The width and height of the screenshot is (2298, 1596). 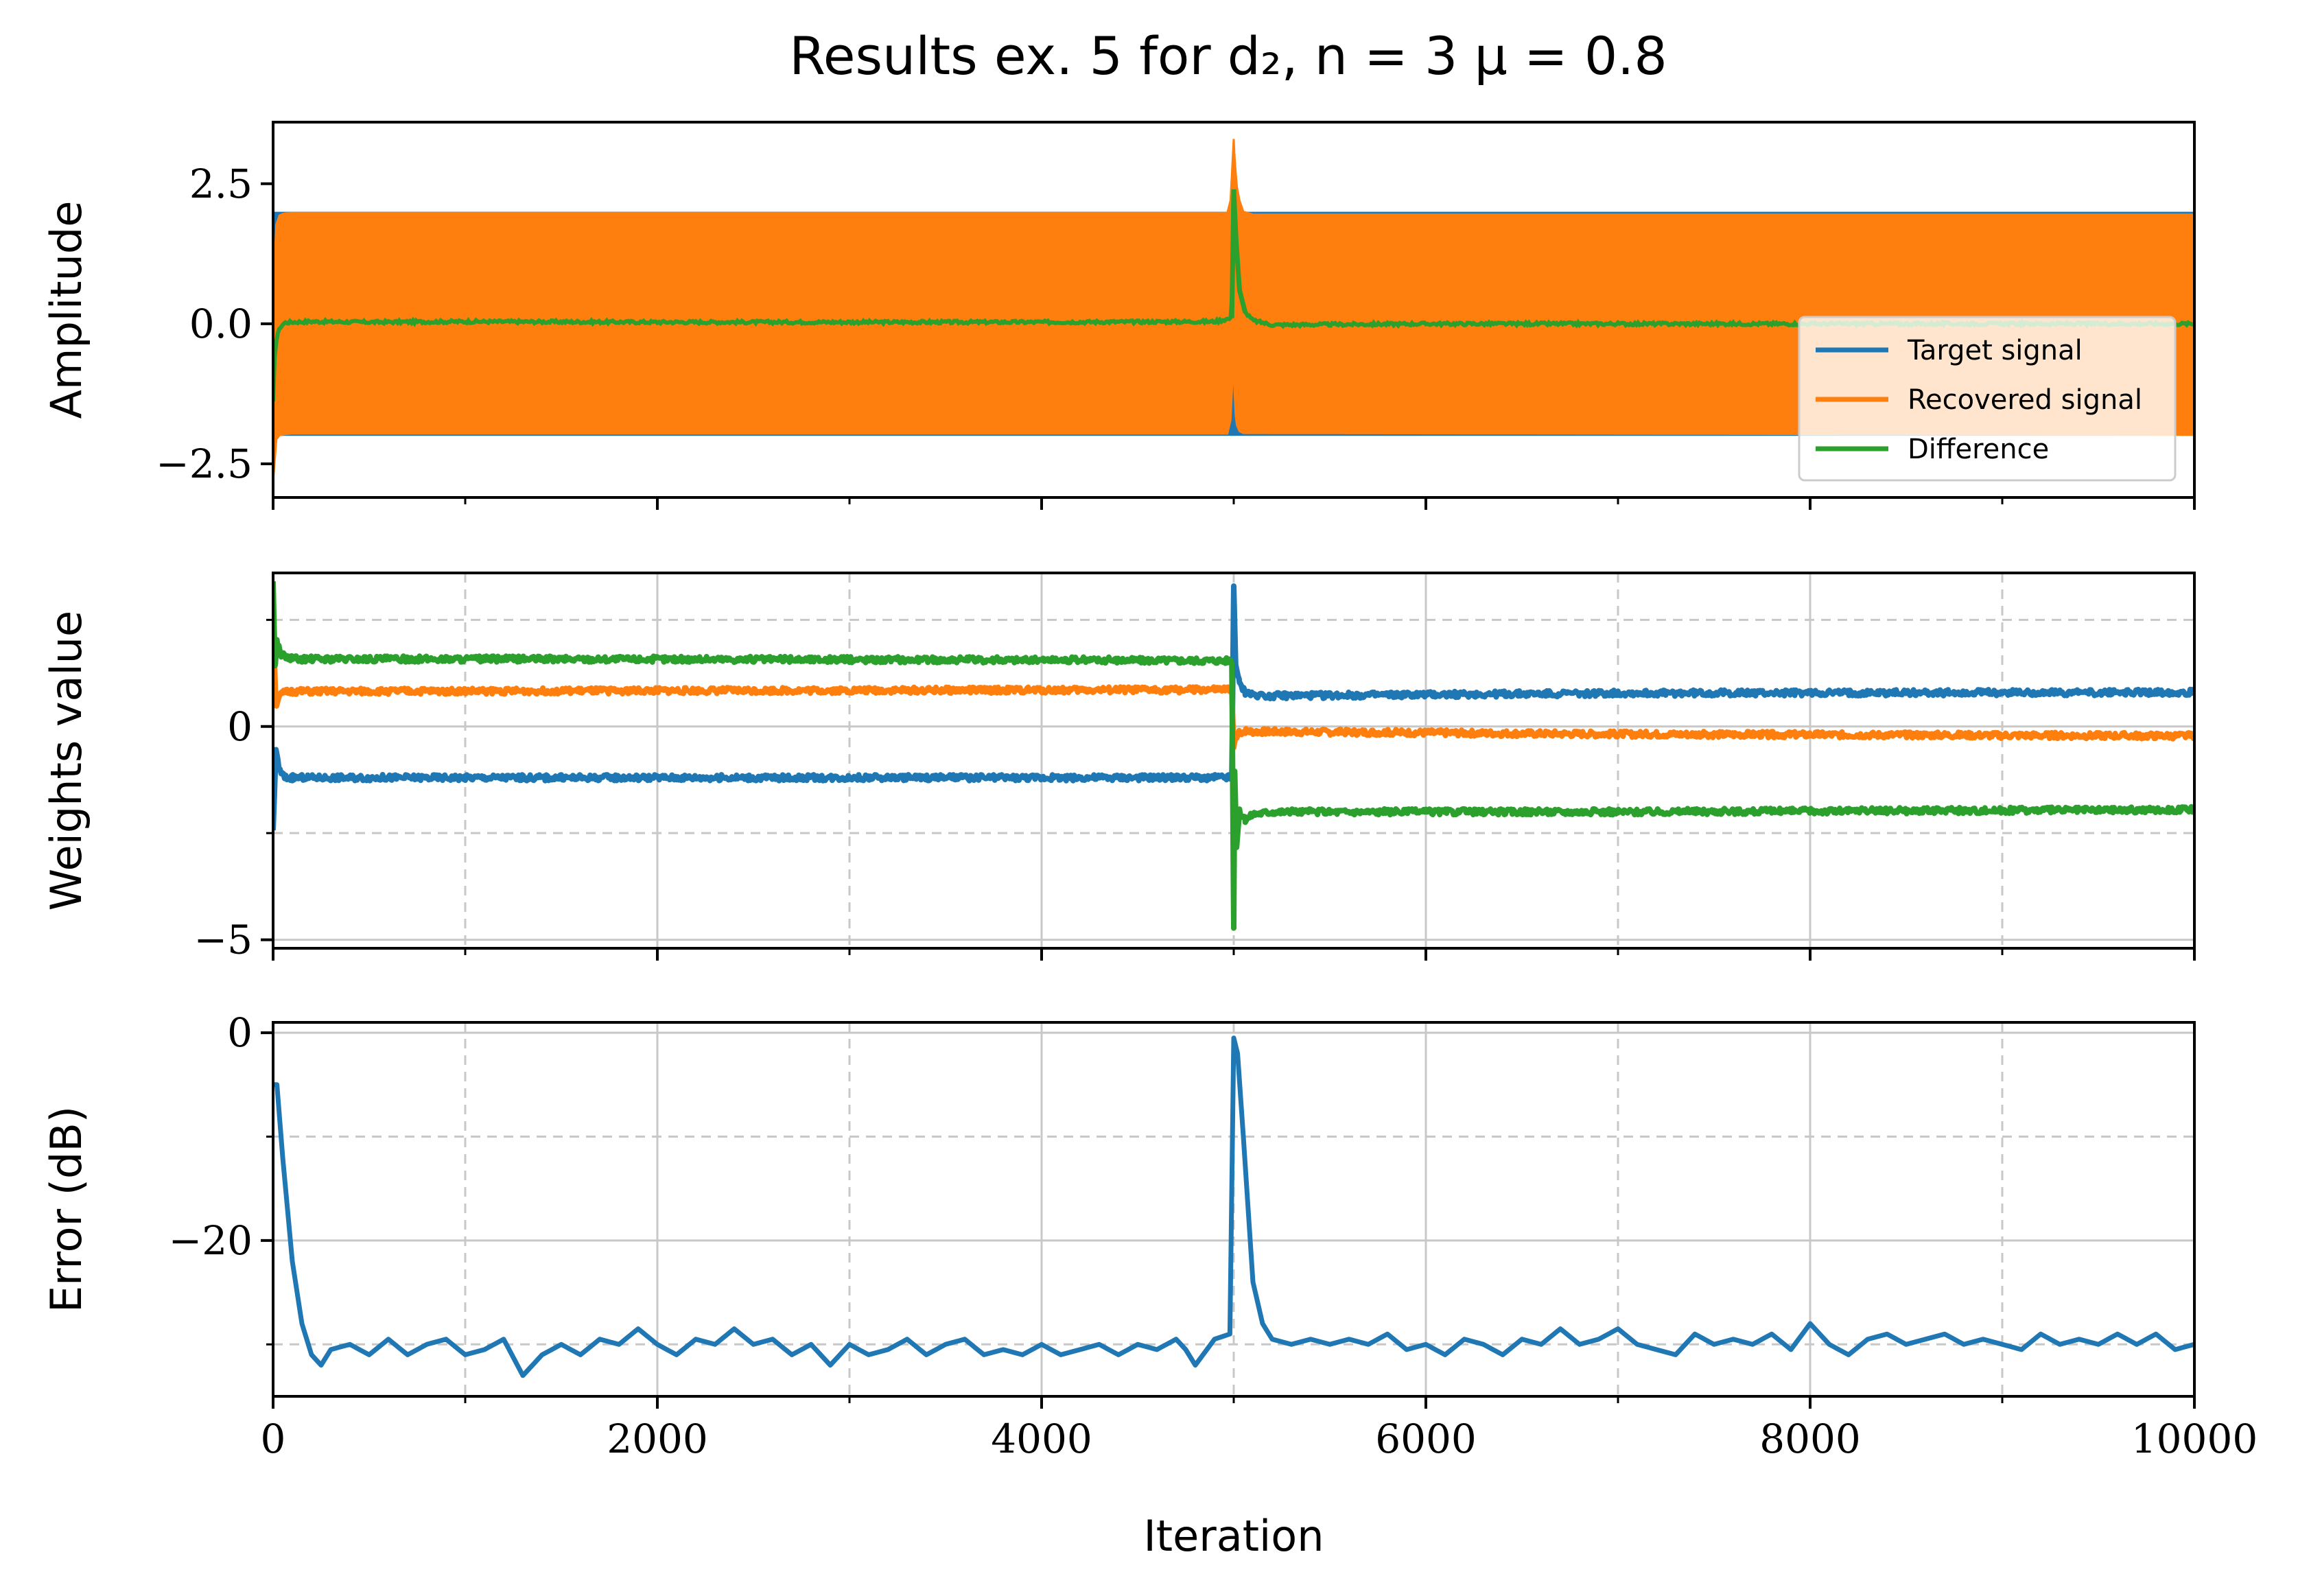 I want to click on x-tick-label: 10000, so click(x=2194, y=1439).